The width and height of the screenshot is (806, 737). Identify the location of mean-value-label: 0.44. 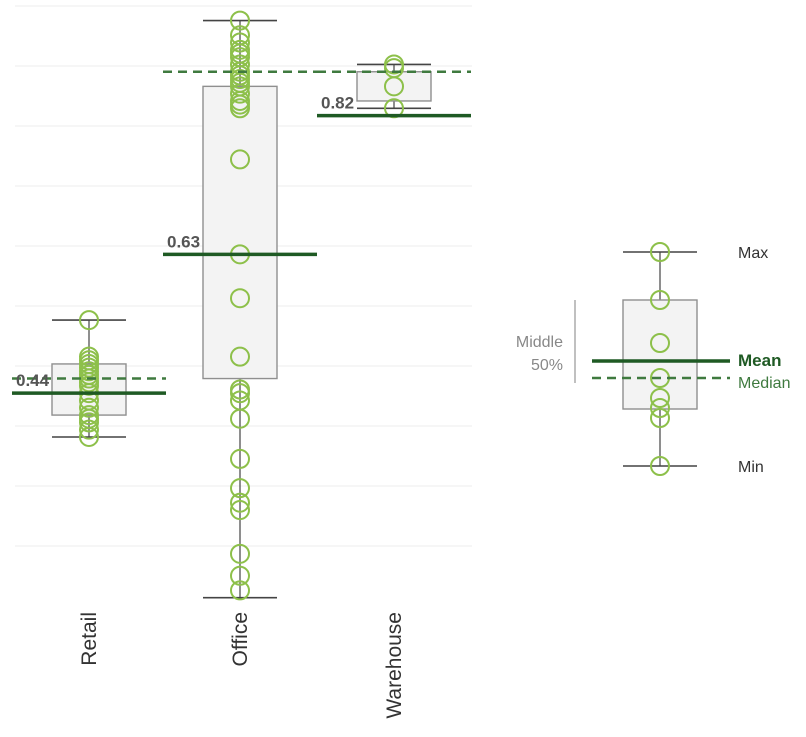
(33, 380).